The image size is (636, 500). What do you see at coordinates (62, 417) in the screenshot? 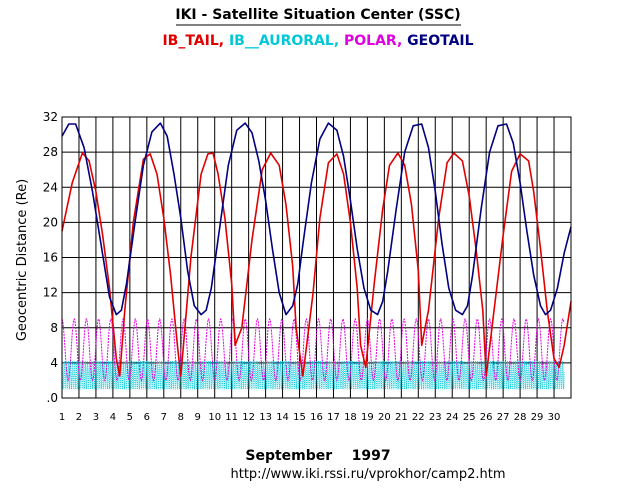
I see `x-tick-label: 1` at bounding box center [62, 417].